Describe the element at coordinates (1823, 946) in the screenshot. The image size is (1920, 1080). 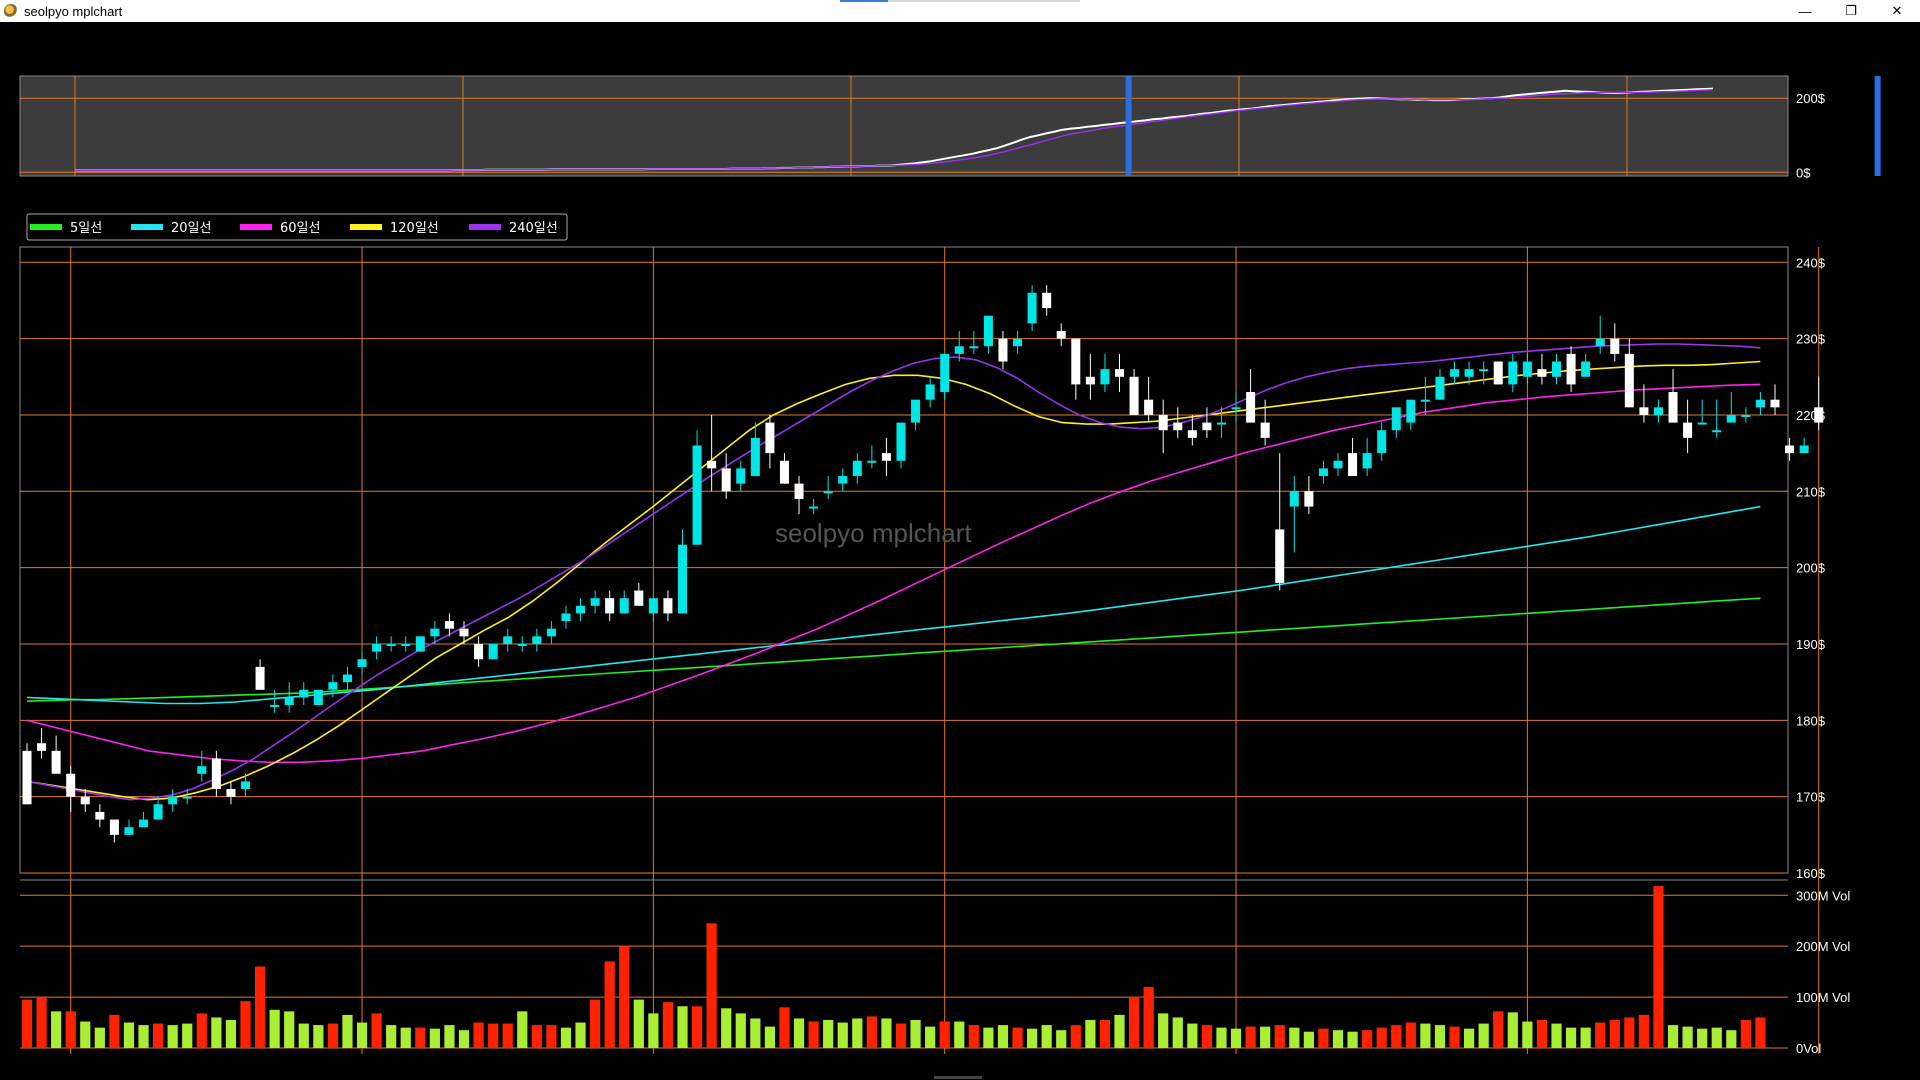
I see `volume-ytick-label: 200M Vol` at that location.